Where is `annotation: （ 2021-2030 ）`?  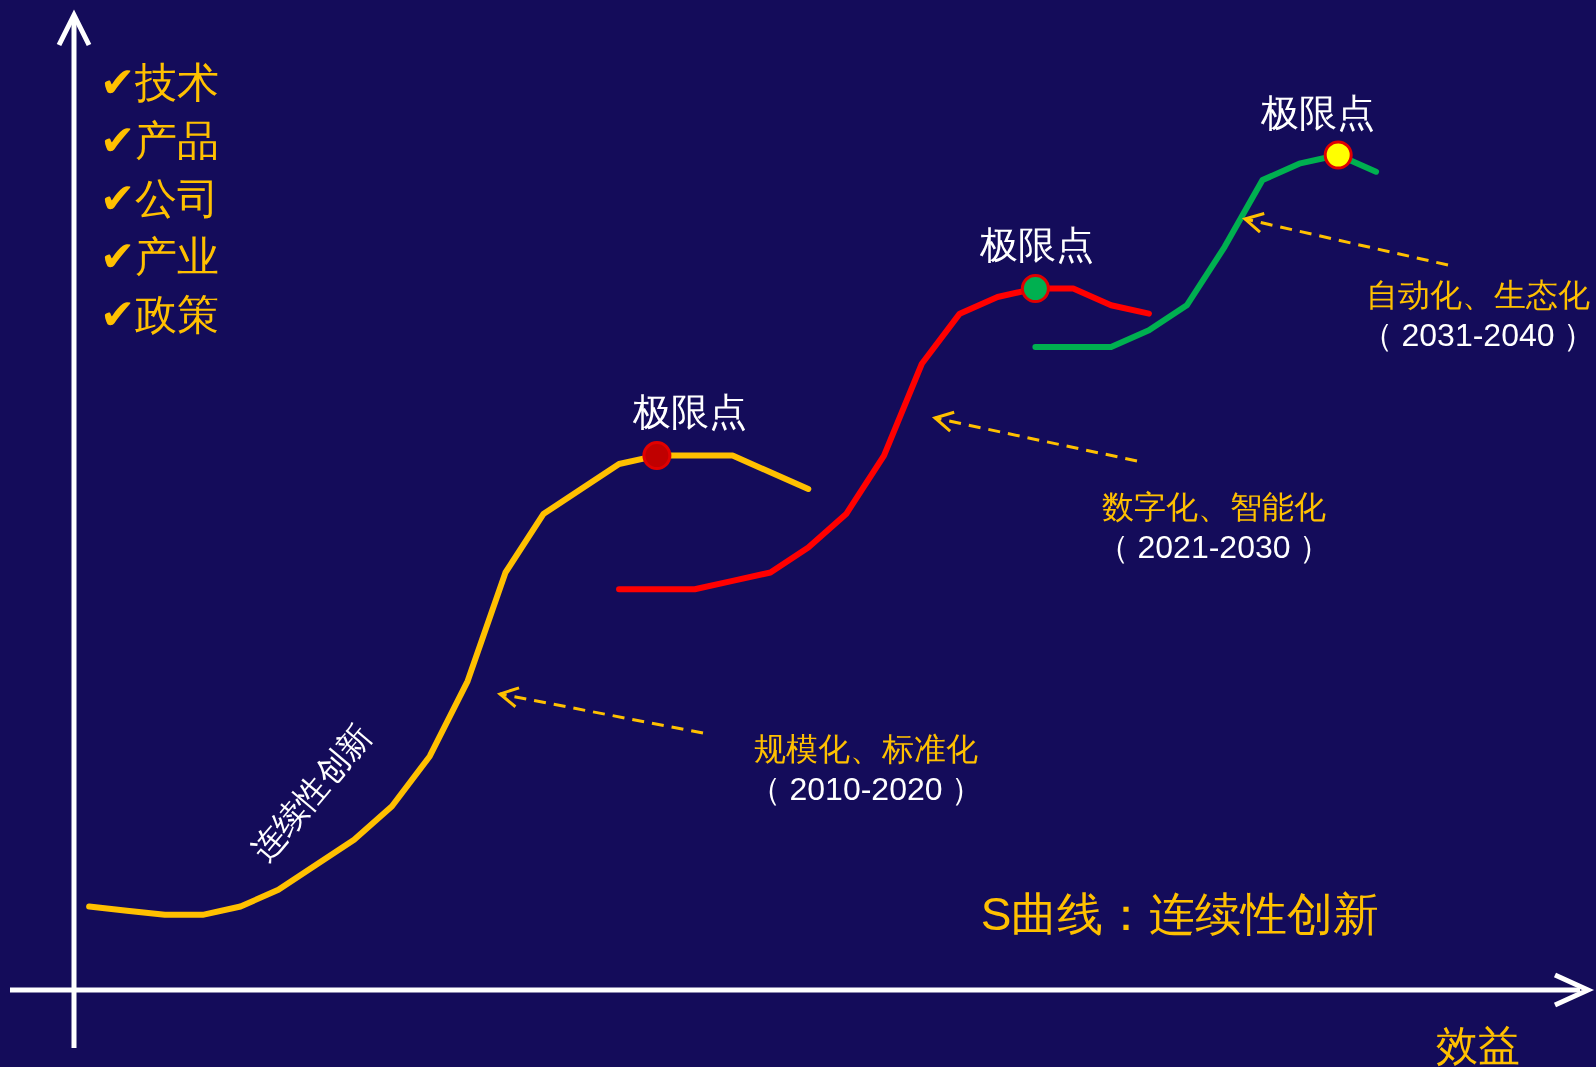
annotation: （ 2021-2030 ） is located at coordinates (1214, 547).